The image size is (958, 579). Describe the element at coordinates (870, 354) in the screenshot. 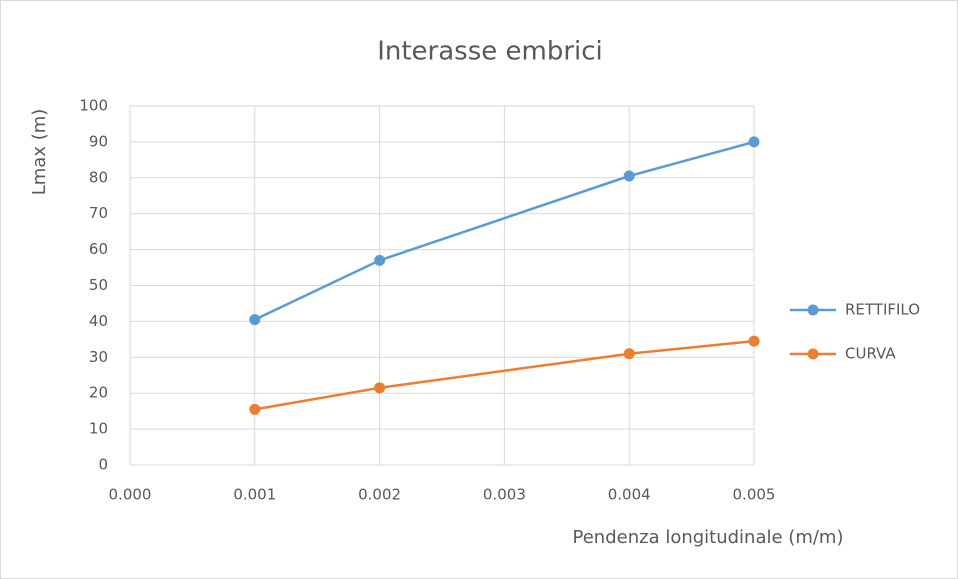

I see `legend-label: CURVA` at that location.